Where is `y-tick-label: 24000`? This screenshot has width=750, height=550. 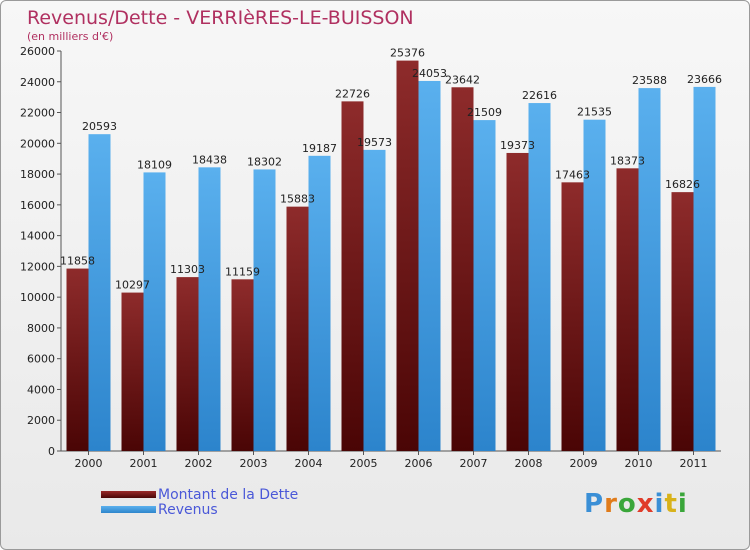
y-tick-label: 24000 is located at coordinates (37, 82).